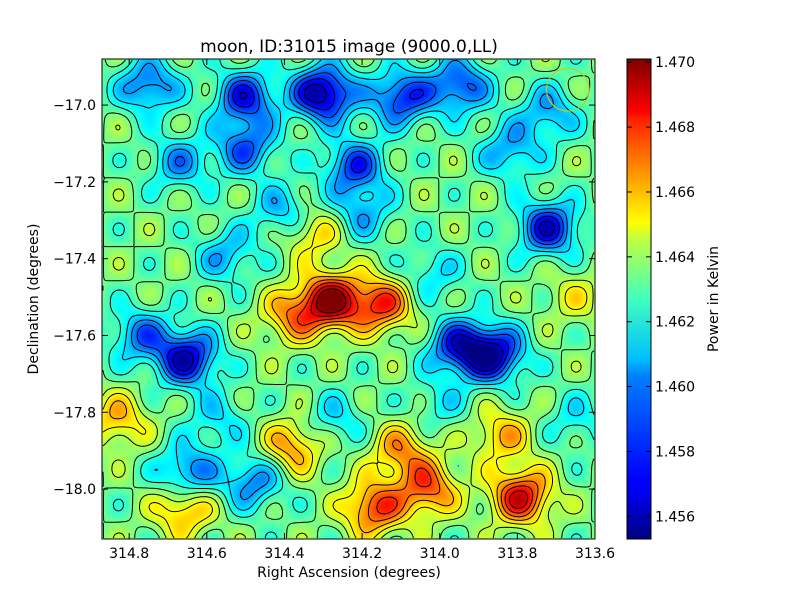  What do you see at coordinates (639, 299) in the screenshot?
I see `colorbar` at bounding box center [639, 299].